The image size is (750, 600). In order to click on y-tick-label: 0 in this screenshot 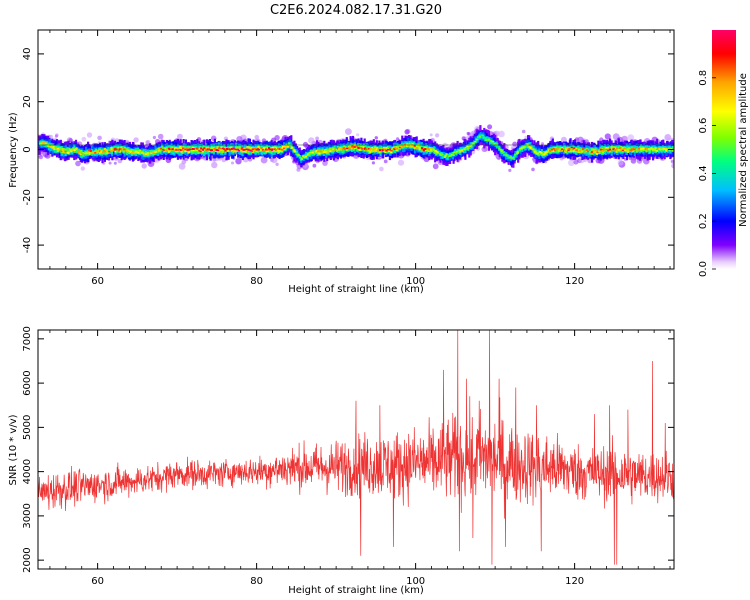, I will do `click(27, 149)`.